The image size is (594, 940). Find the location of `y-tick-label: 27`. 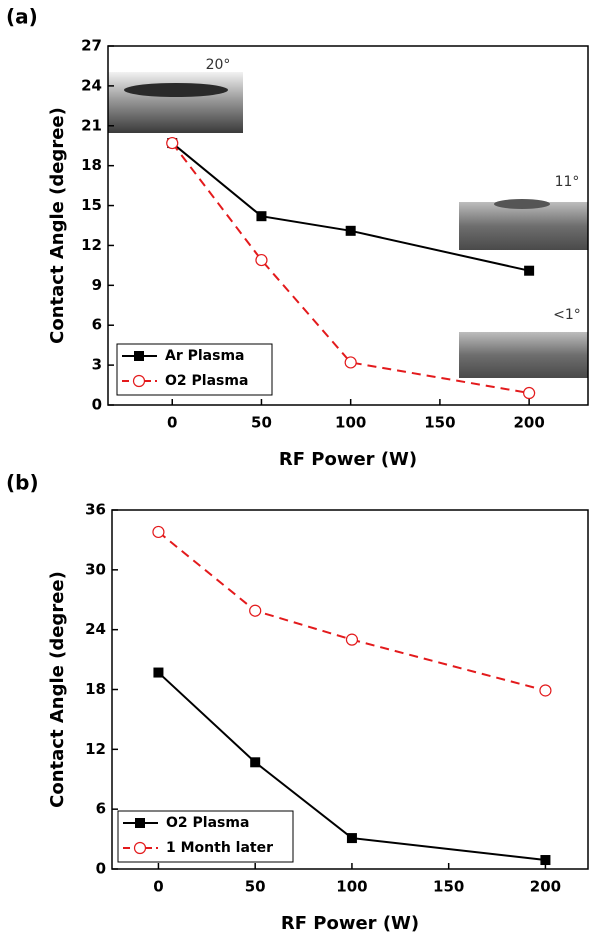

y-tick-label: 27 is located at coordinates (91, 46).